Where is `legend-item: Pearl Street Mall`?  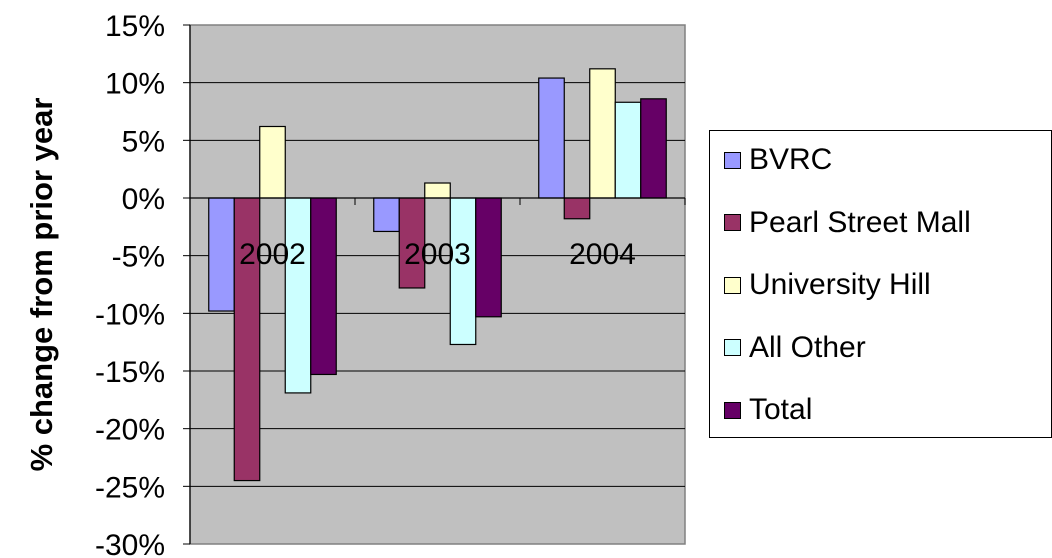 legend-item: Pearl Street Mall is located at coordinates (847, 223).